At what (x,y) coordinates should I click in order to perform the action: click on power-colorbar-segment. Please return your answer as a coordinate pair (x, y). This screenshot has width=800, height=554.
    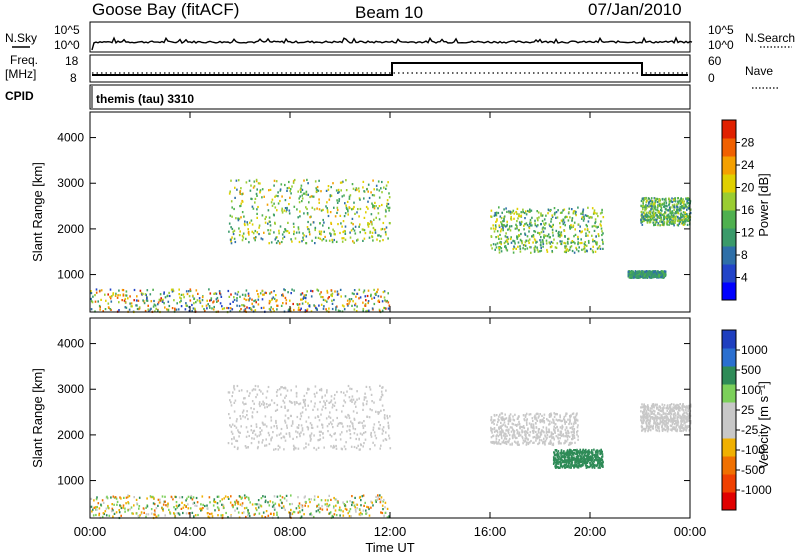
    Looking at the image, I should click on (729, 255).